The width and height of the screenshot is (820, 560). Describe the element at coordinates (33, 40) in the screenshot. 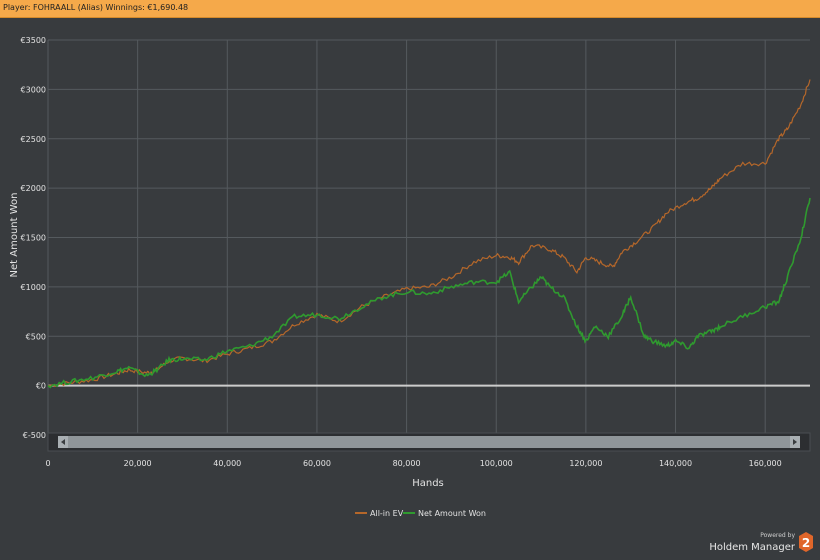

I see `y-tick-label: €3500` at that location.